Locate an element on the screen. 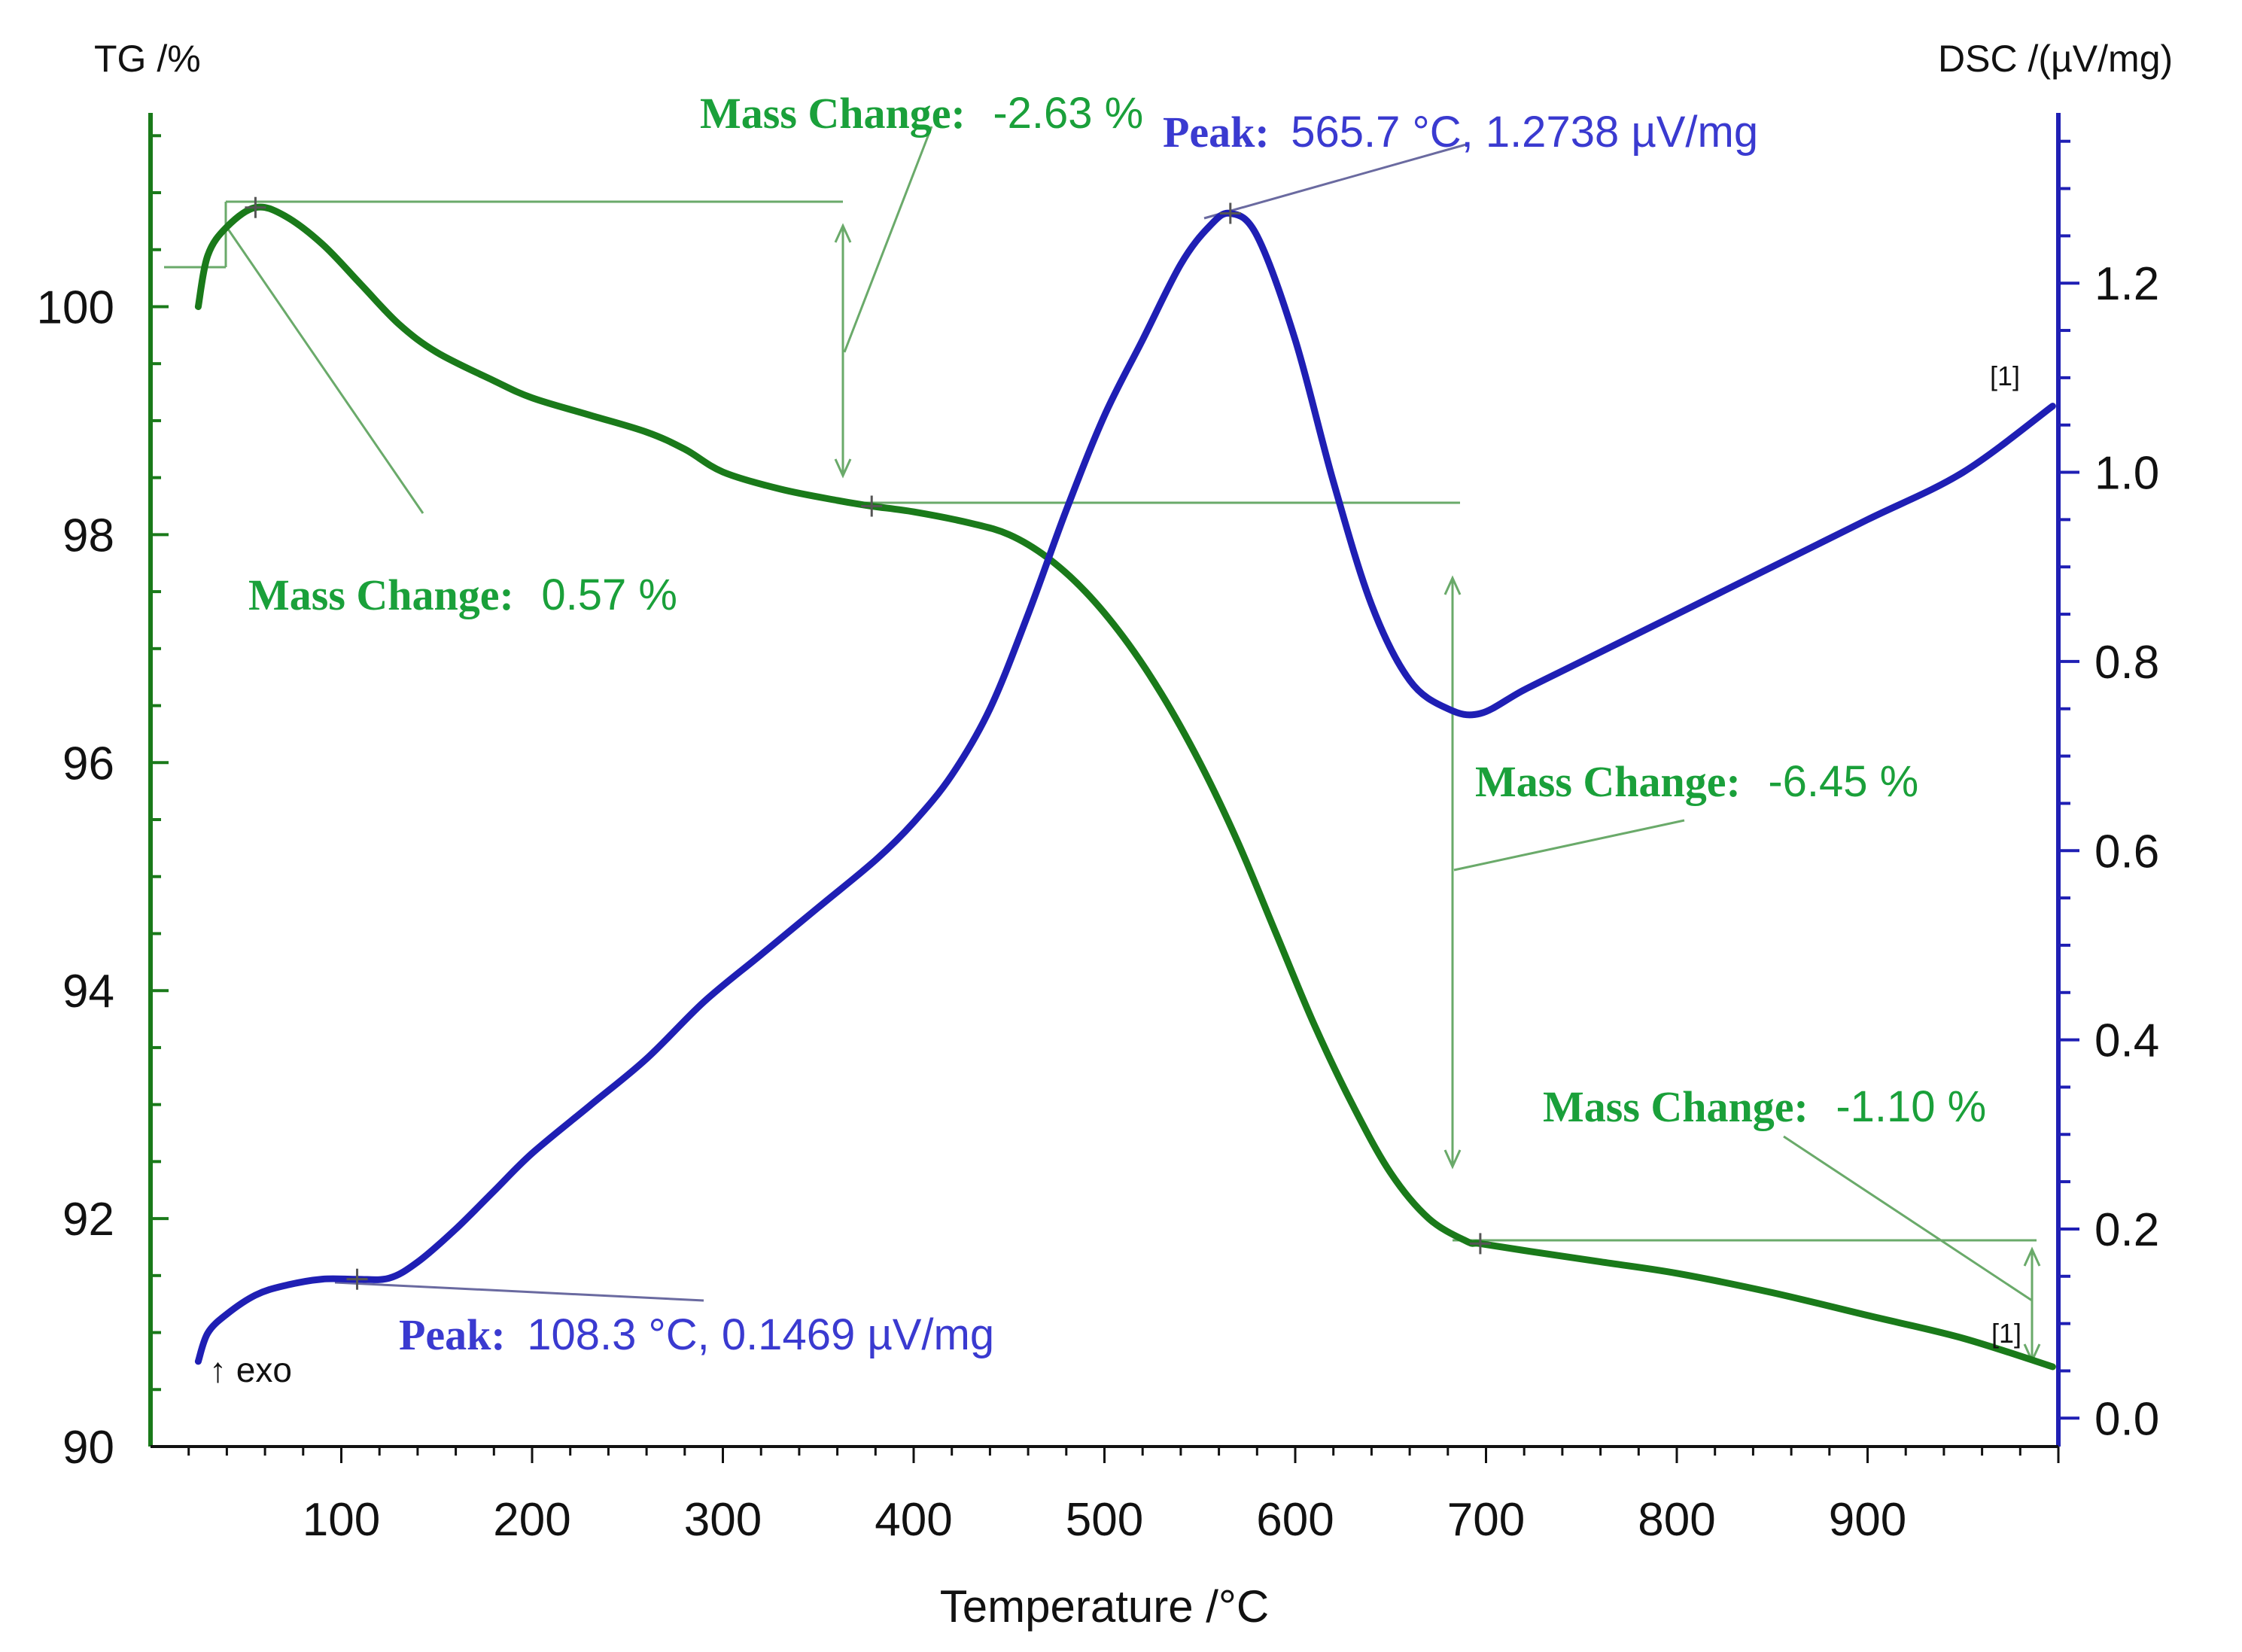  mass-change-3-arrow-head-bottom is located at coordinates (1452, 1160).